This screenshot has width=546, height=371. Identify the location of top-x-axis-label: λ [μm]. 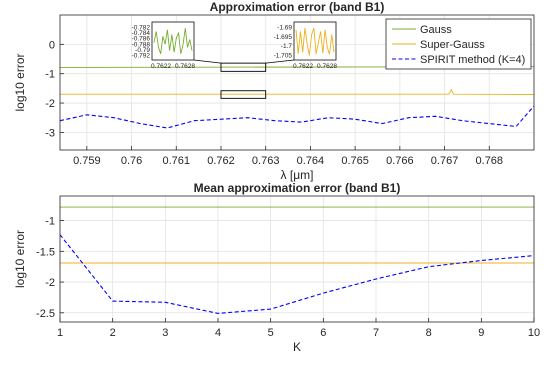
(297, 175).